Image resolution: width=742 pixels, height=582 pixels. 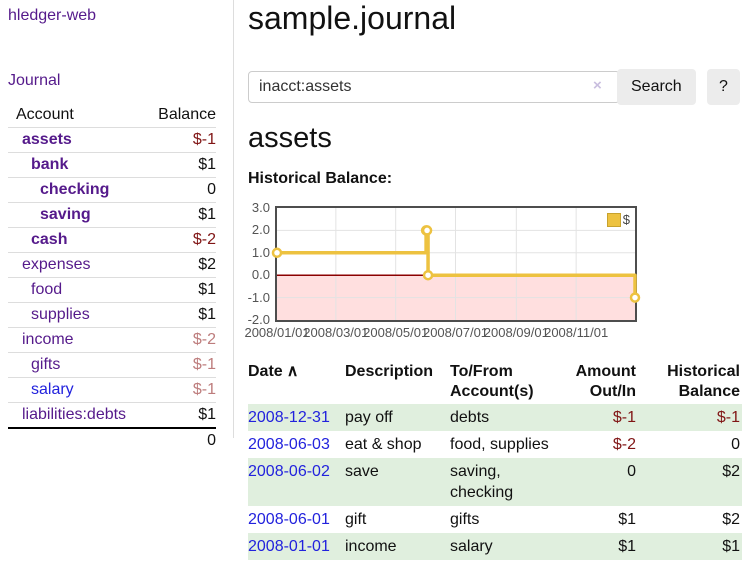 I want to click on register-row: 2008-06-01 gift gifts $1 $2, so click(x=495, y=519).